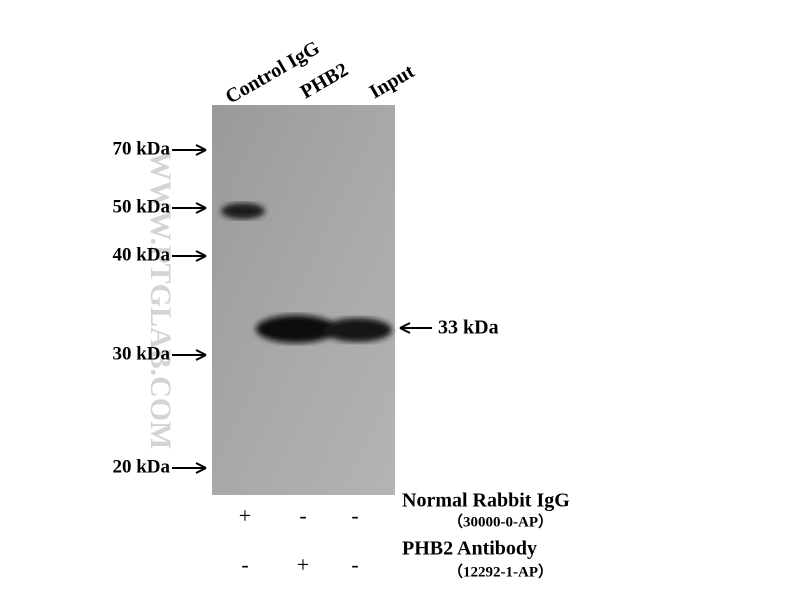 The height and width of the screenshot is (600, 800). Describe the element at coordinates (486, 501) in the screenshot. I see `reagent-name: Normal Rabbit IgG` at that location.